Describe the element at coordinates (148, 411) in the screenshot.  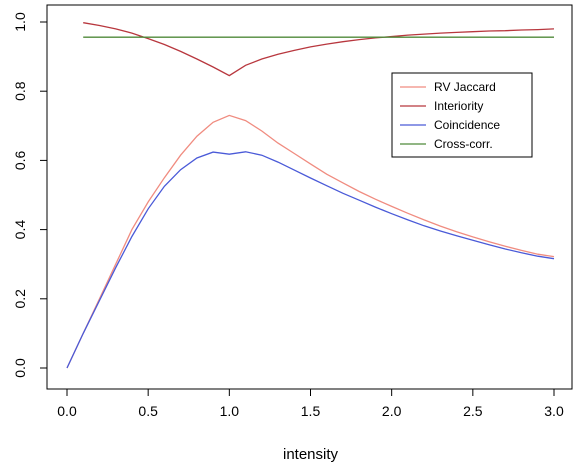
I see `x-tick-label: 0.5` at that location.